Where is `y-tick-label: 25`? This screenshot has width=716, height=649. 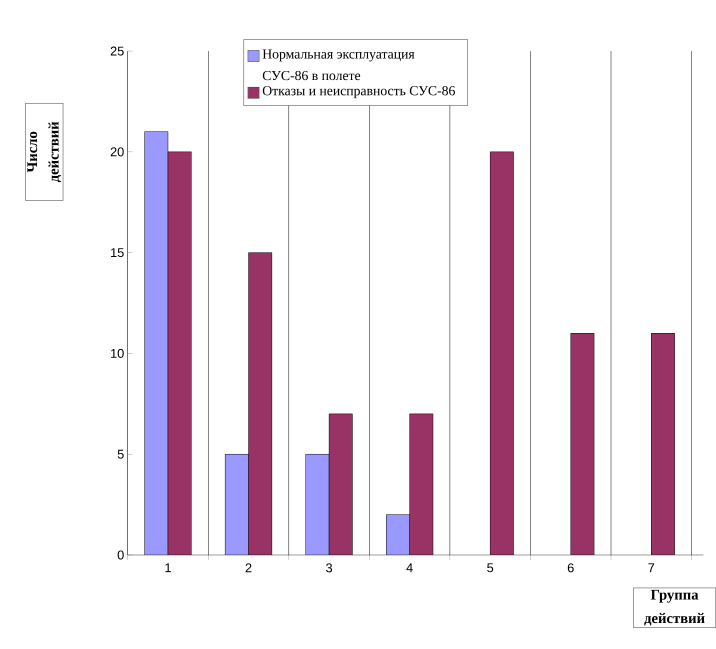 y-tick-label: 25 is located at coordinates (117, 51).